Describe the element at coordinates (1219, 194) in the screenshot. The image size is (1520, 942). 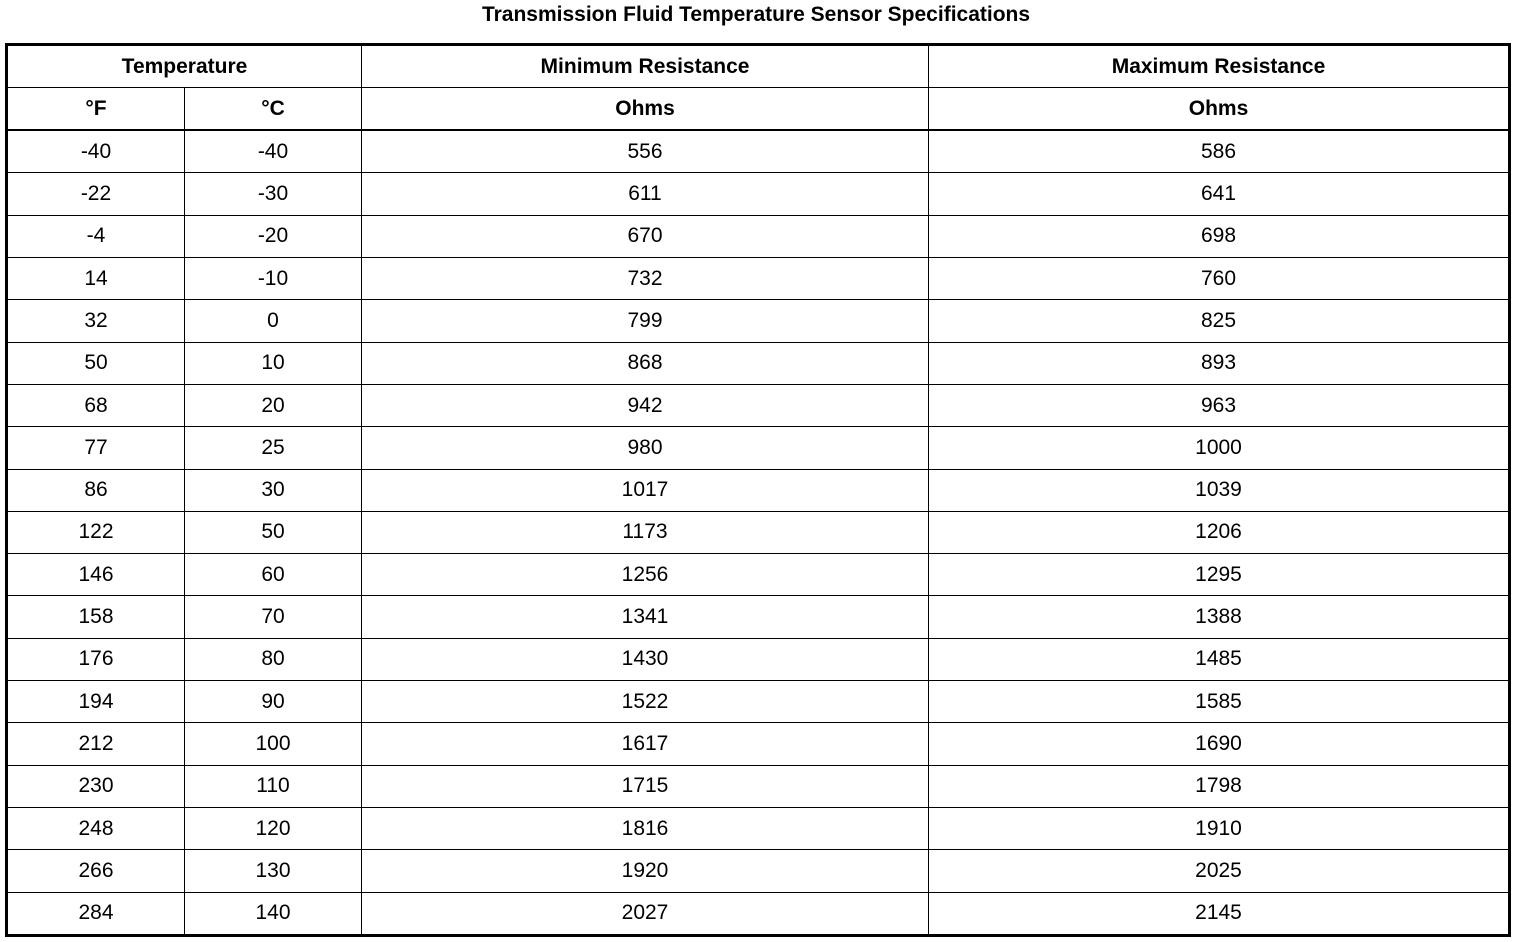
I see `cell-max-resistance: 641` at that location.